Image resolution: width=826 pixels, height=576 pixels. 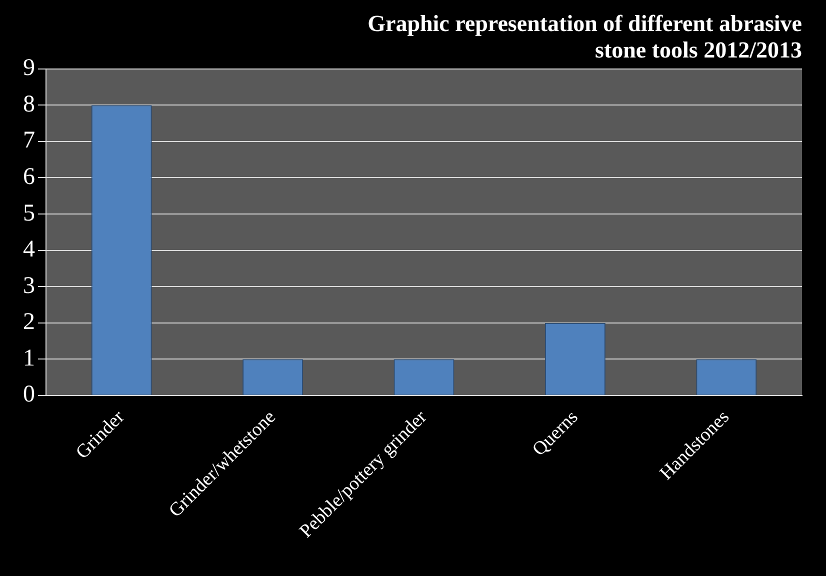 I want to click on y-tick-label: 8, so click(x=29, y=104).